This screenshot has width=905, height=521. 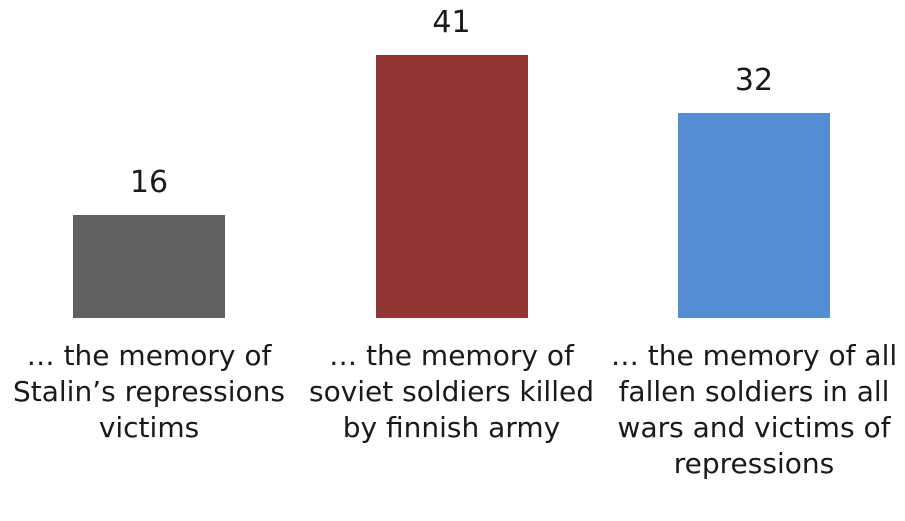 What do you see at coordinates (451, 22) in the screenshot?
I see `value-label: 41` at bounding box center [451, 22].